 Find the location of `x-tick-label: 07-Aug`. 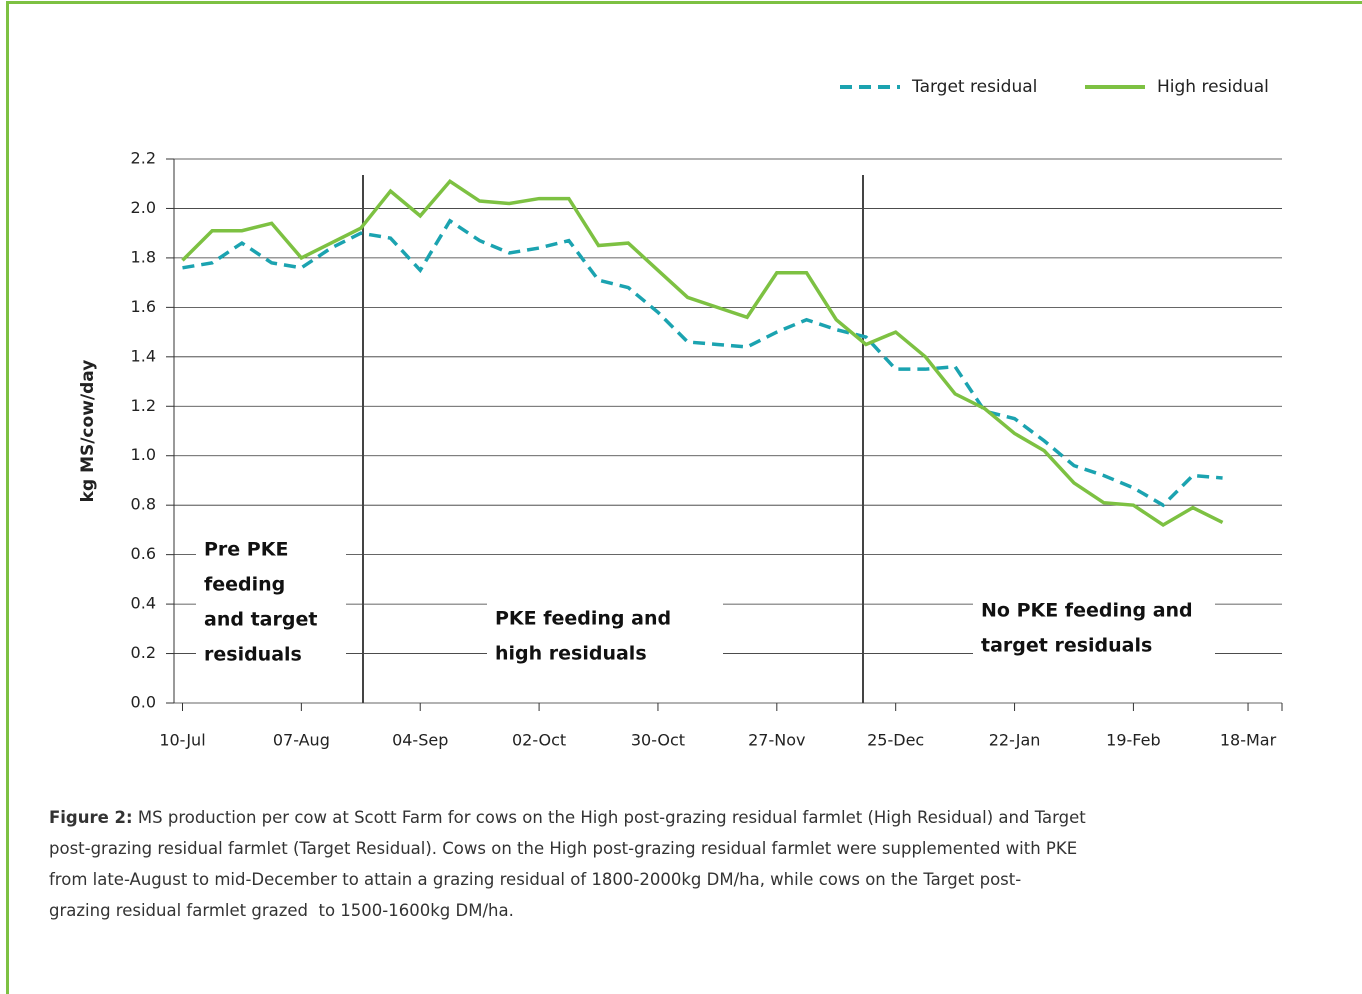

x-tick-label: 07-Aug is located at coordinates (301, 740).